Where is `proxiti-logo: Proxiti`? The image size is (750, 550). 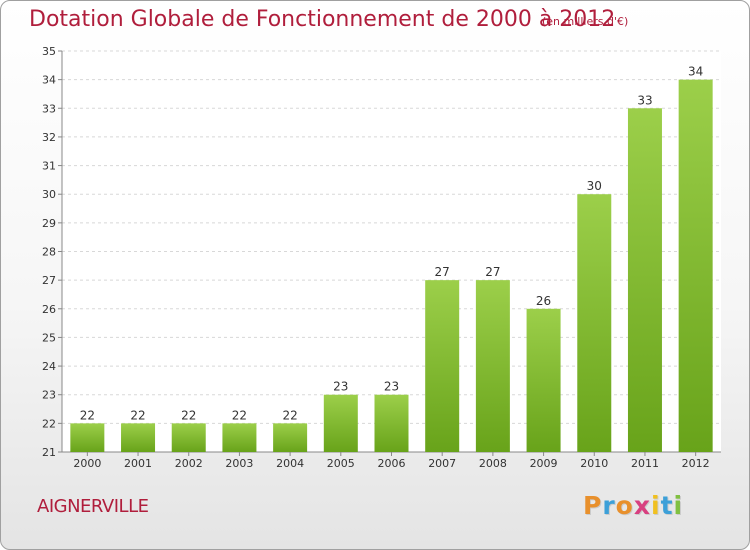
proxiti-logo: Proxiti is located at coordinates (633, 505).